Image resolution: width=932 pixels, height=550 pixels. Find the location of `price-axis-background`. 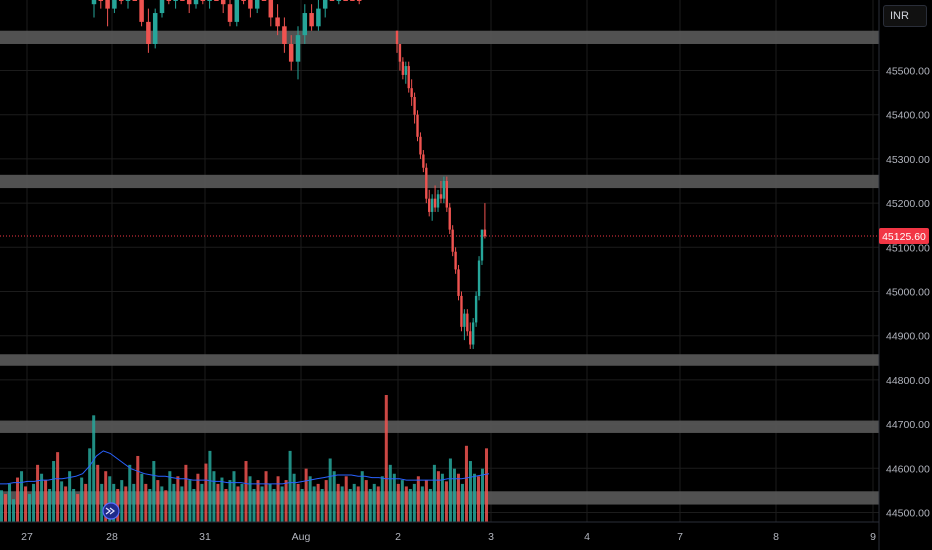

price-axis-background is located at coordinates (905, 275).